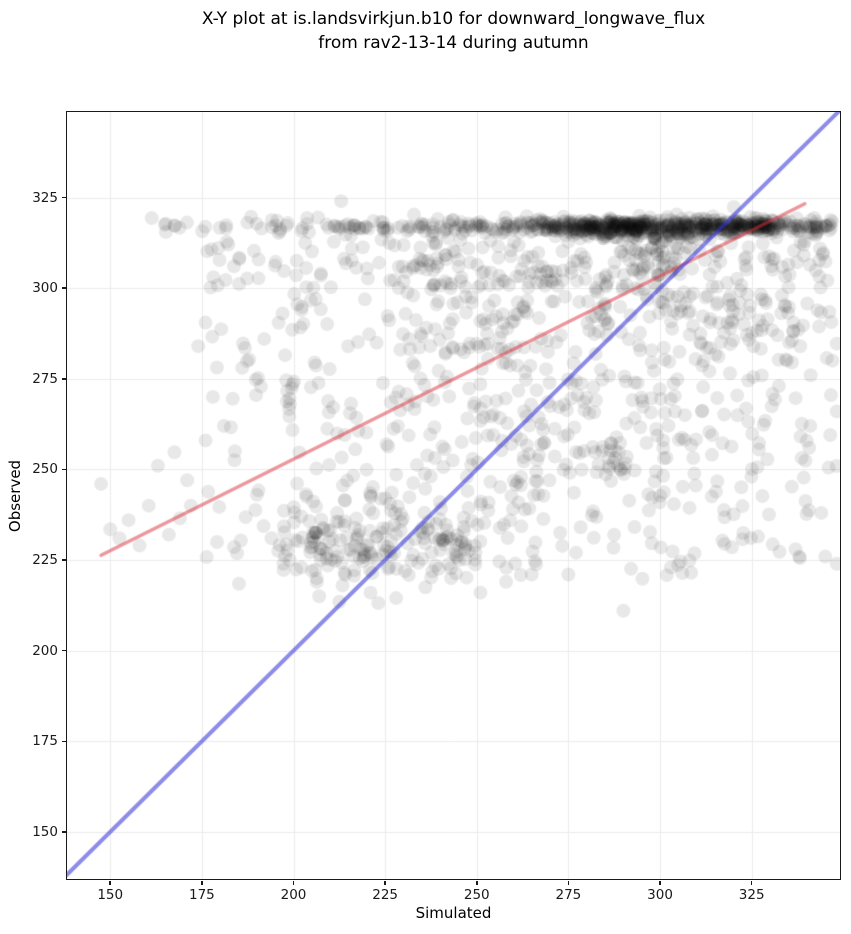 Image resolution: width=851 pixels, height=934 pixels. What do you see at coordinates (45, 469) in the screenshot?
I see `y-tick-label-250: 250` at bounding box center [45, 469].